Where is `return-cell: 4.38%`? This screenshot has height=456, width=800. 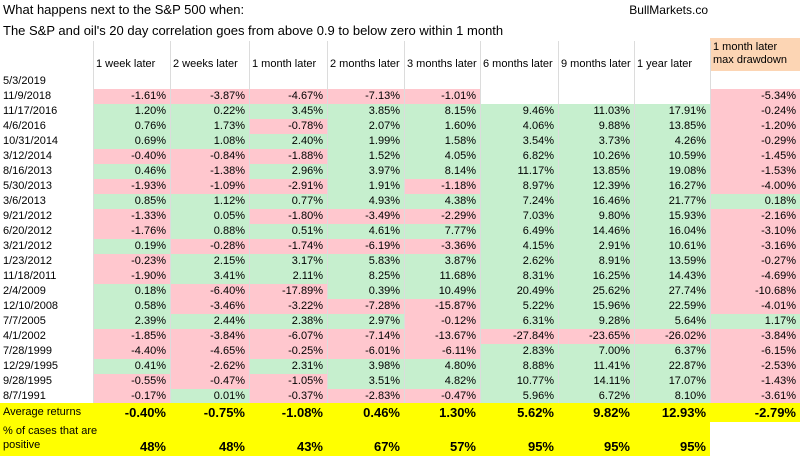
return-cell: 4.38% is located at coordinates (442, 201).